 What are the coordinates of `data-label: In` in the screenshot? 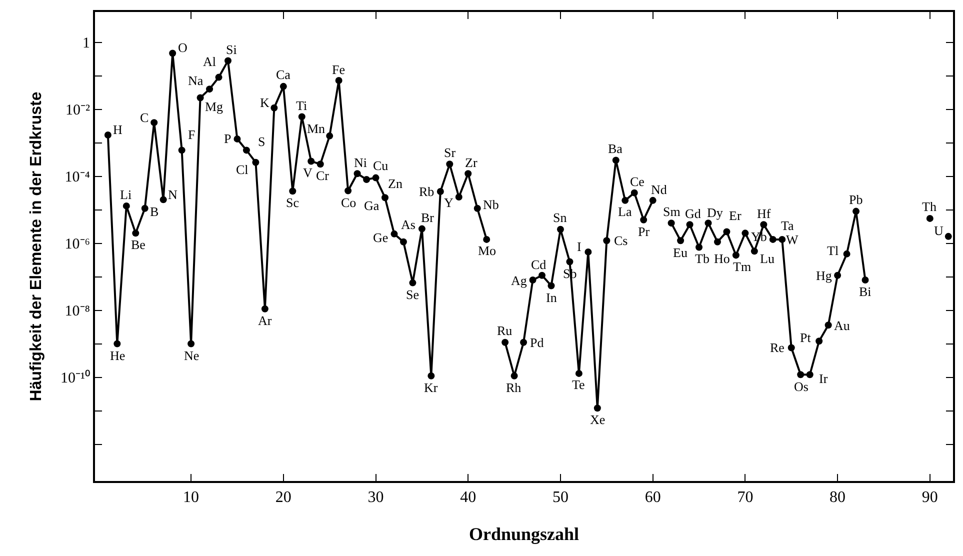 It's located at (552, 297).